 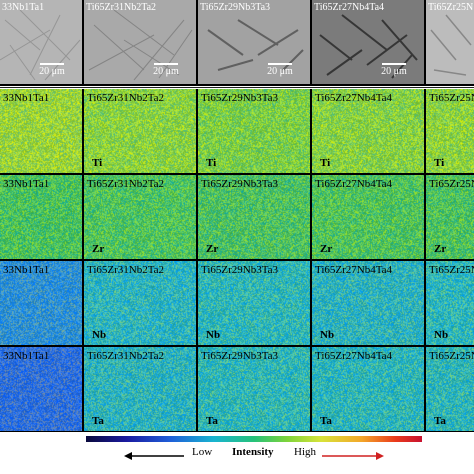 I want to click on eds-map-ta: Ti65Zr29Nb3Ta3 Ta, so click(x=254, y=389).